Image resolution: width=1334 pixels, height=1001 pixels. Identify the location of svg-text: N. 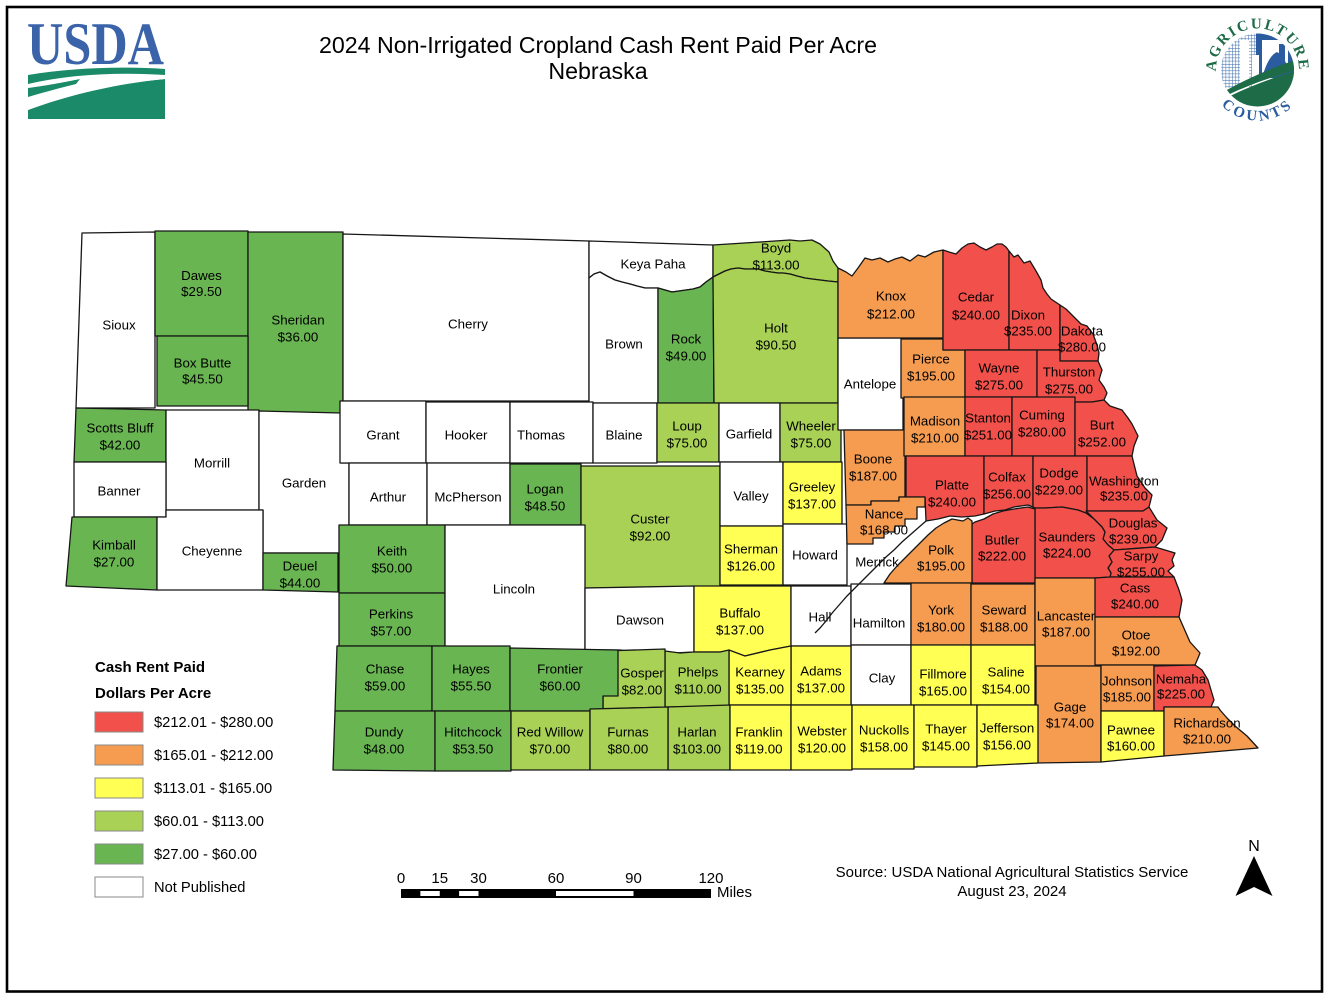
(1254, 846).